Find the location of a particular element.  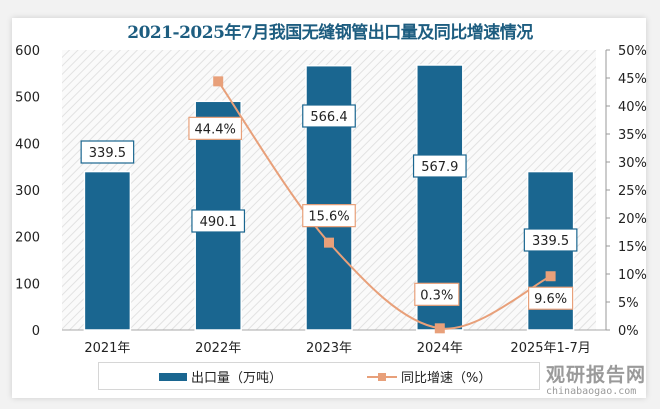

legend-item-line: 同比增速（%） is located at coordinates (429, 376).